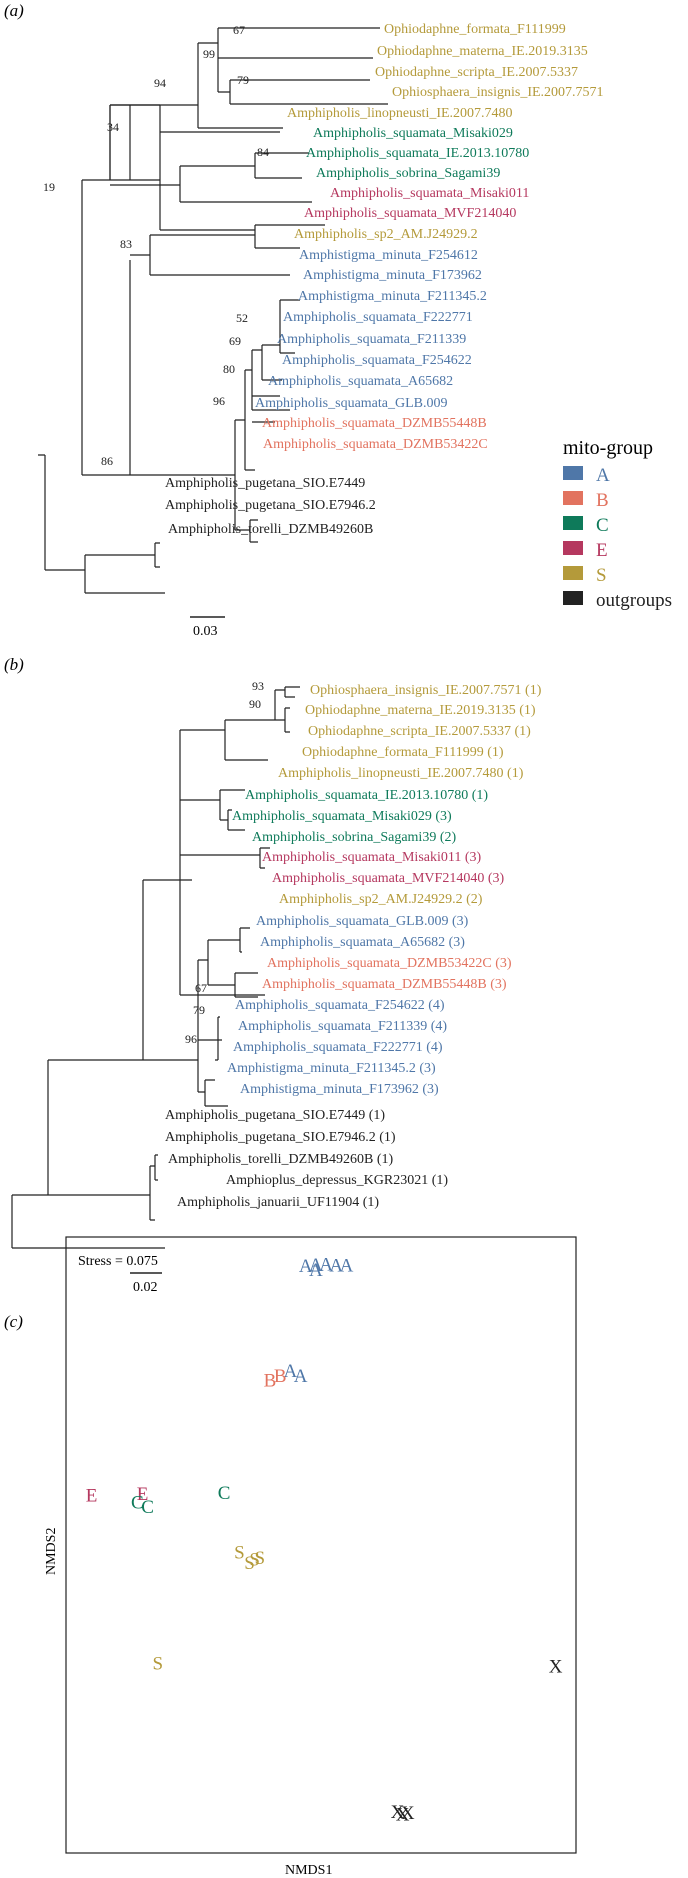 This screenshot has height=1878, width=688. What do you see at coordinates (426, 690) in the screenshot?
I see `tip-label-b: Ophiosphaera_insignis_IE.2007.7571 (1)` at bounding box center [426, 690].